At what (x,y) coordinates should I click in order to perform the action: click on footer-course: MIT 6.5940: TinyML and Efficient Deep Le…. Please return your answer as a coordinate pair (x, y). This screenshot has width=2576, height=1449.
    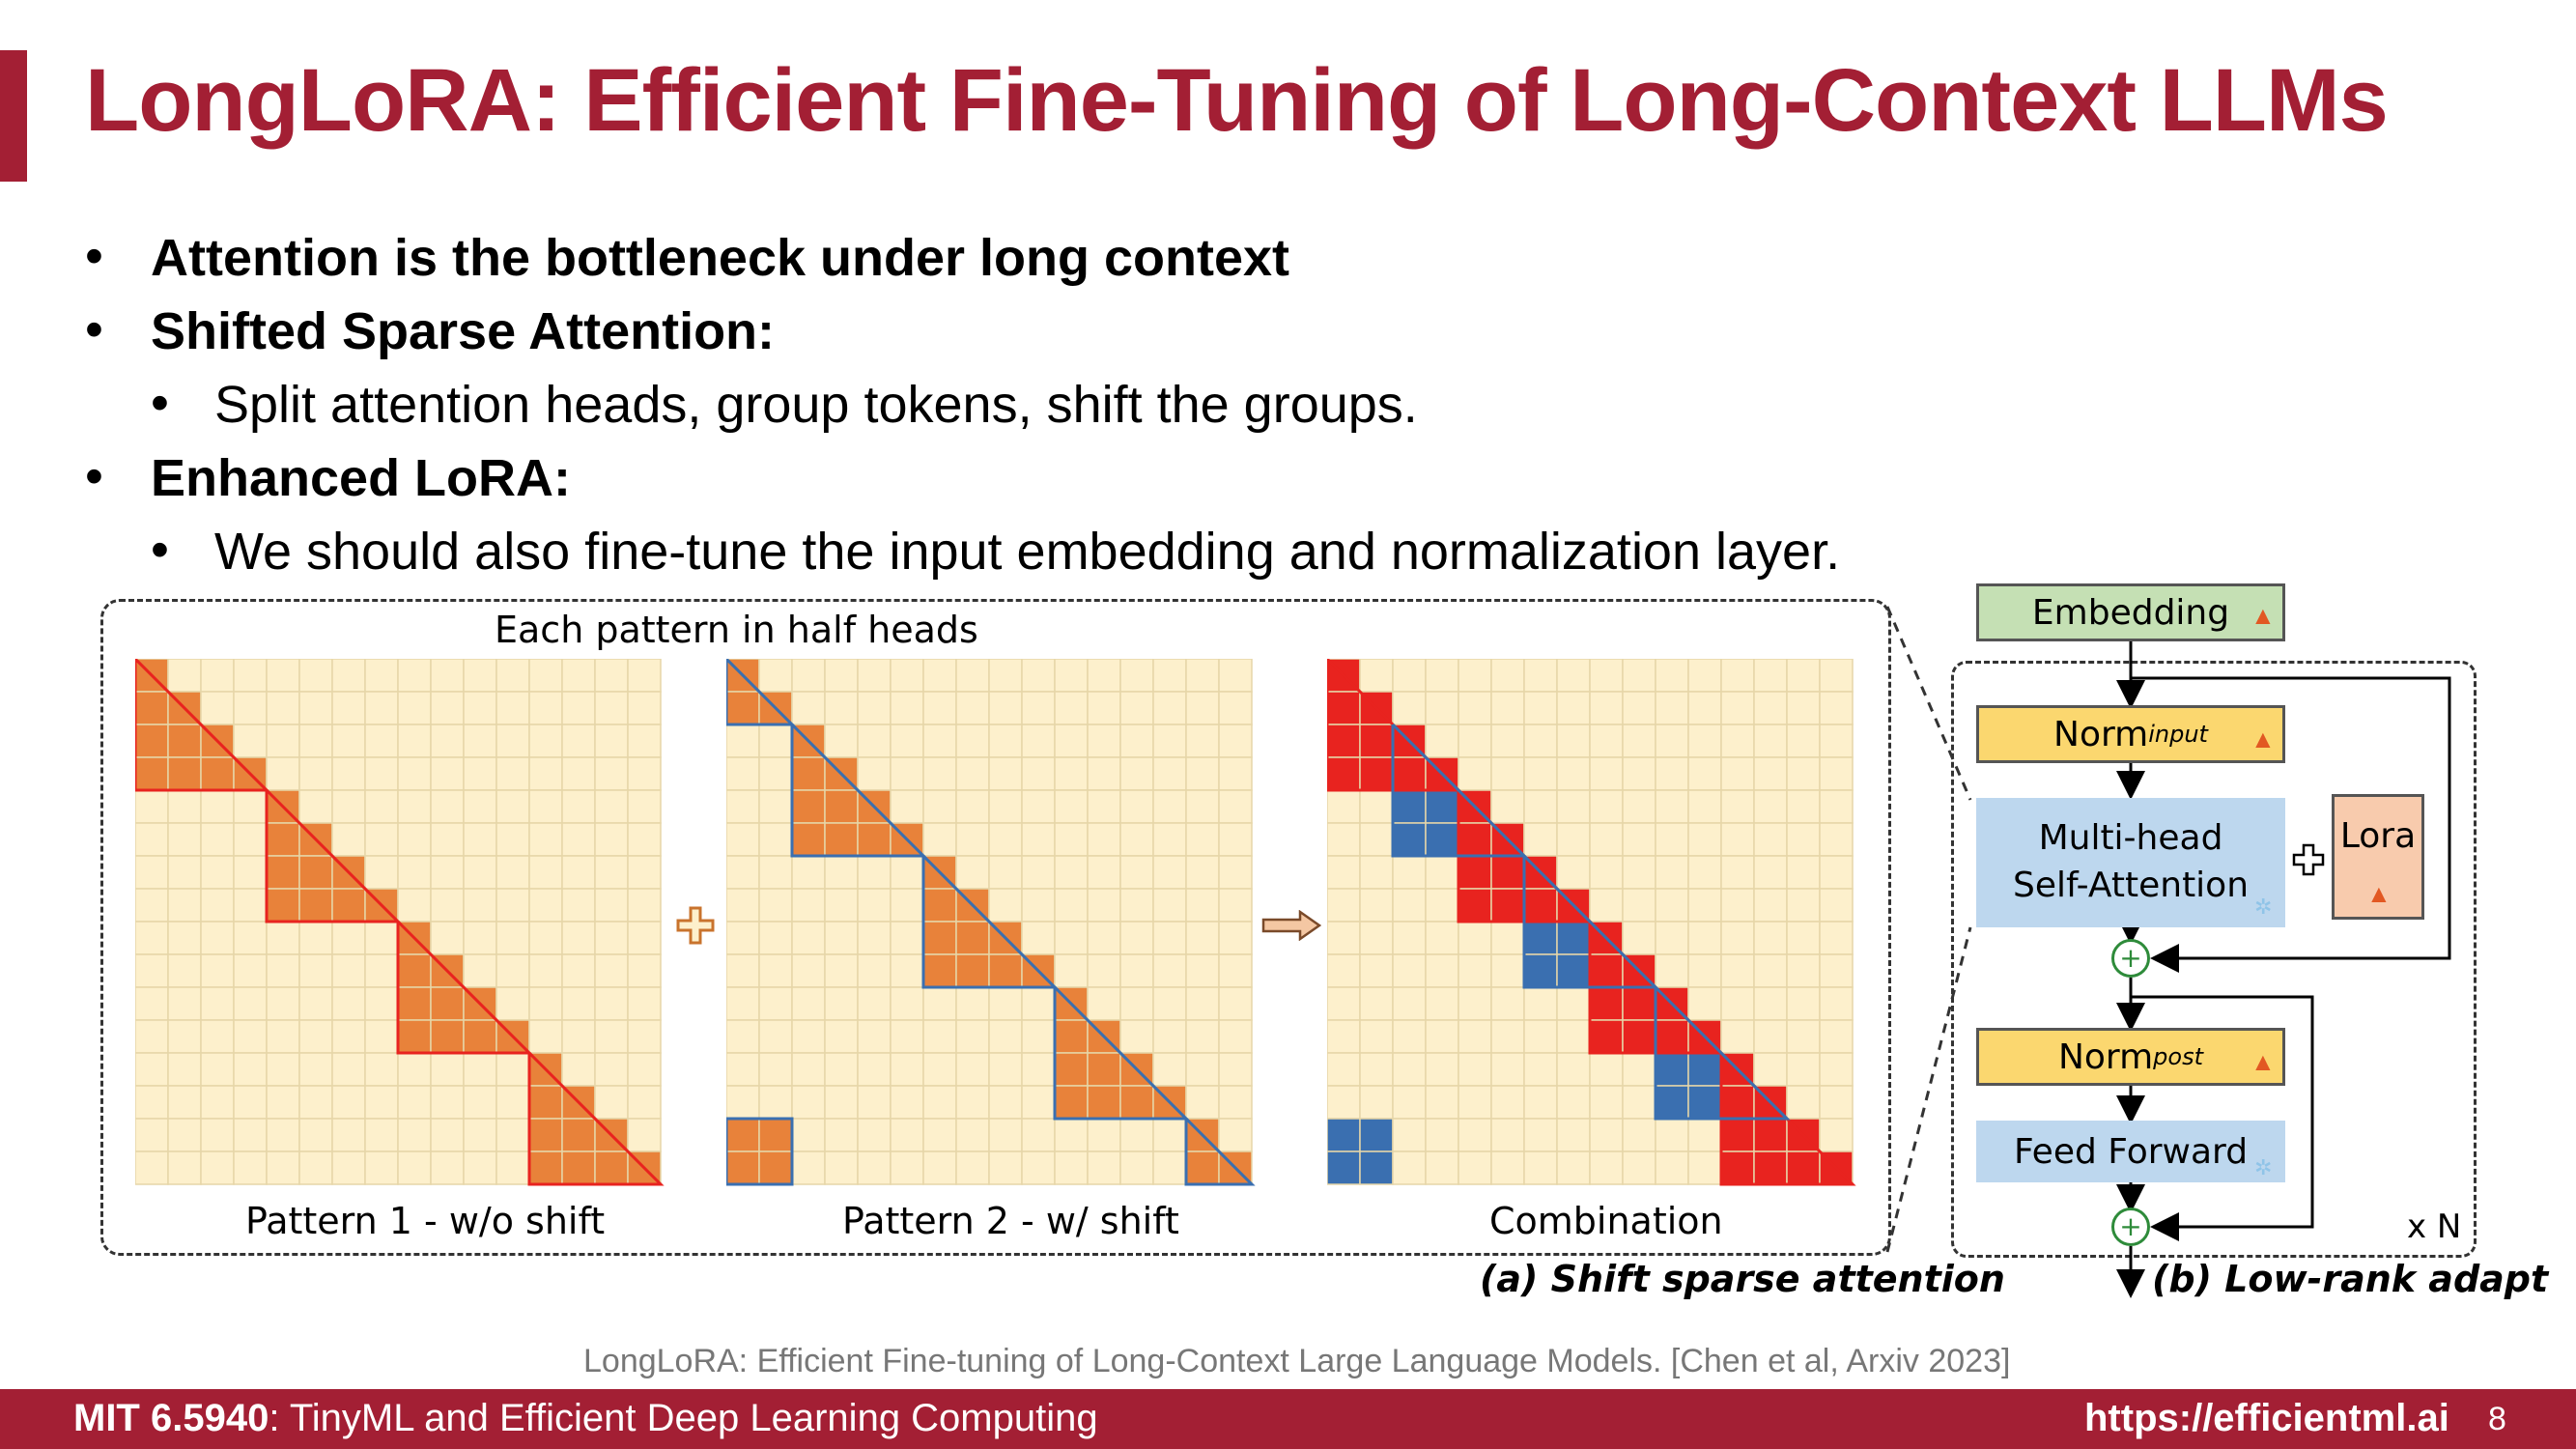
    Looking at the image, I should click on (585, 1418).